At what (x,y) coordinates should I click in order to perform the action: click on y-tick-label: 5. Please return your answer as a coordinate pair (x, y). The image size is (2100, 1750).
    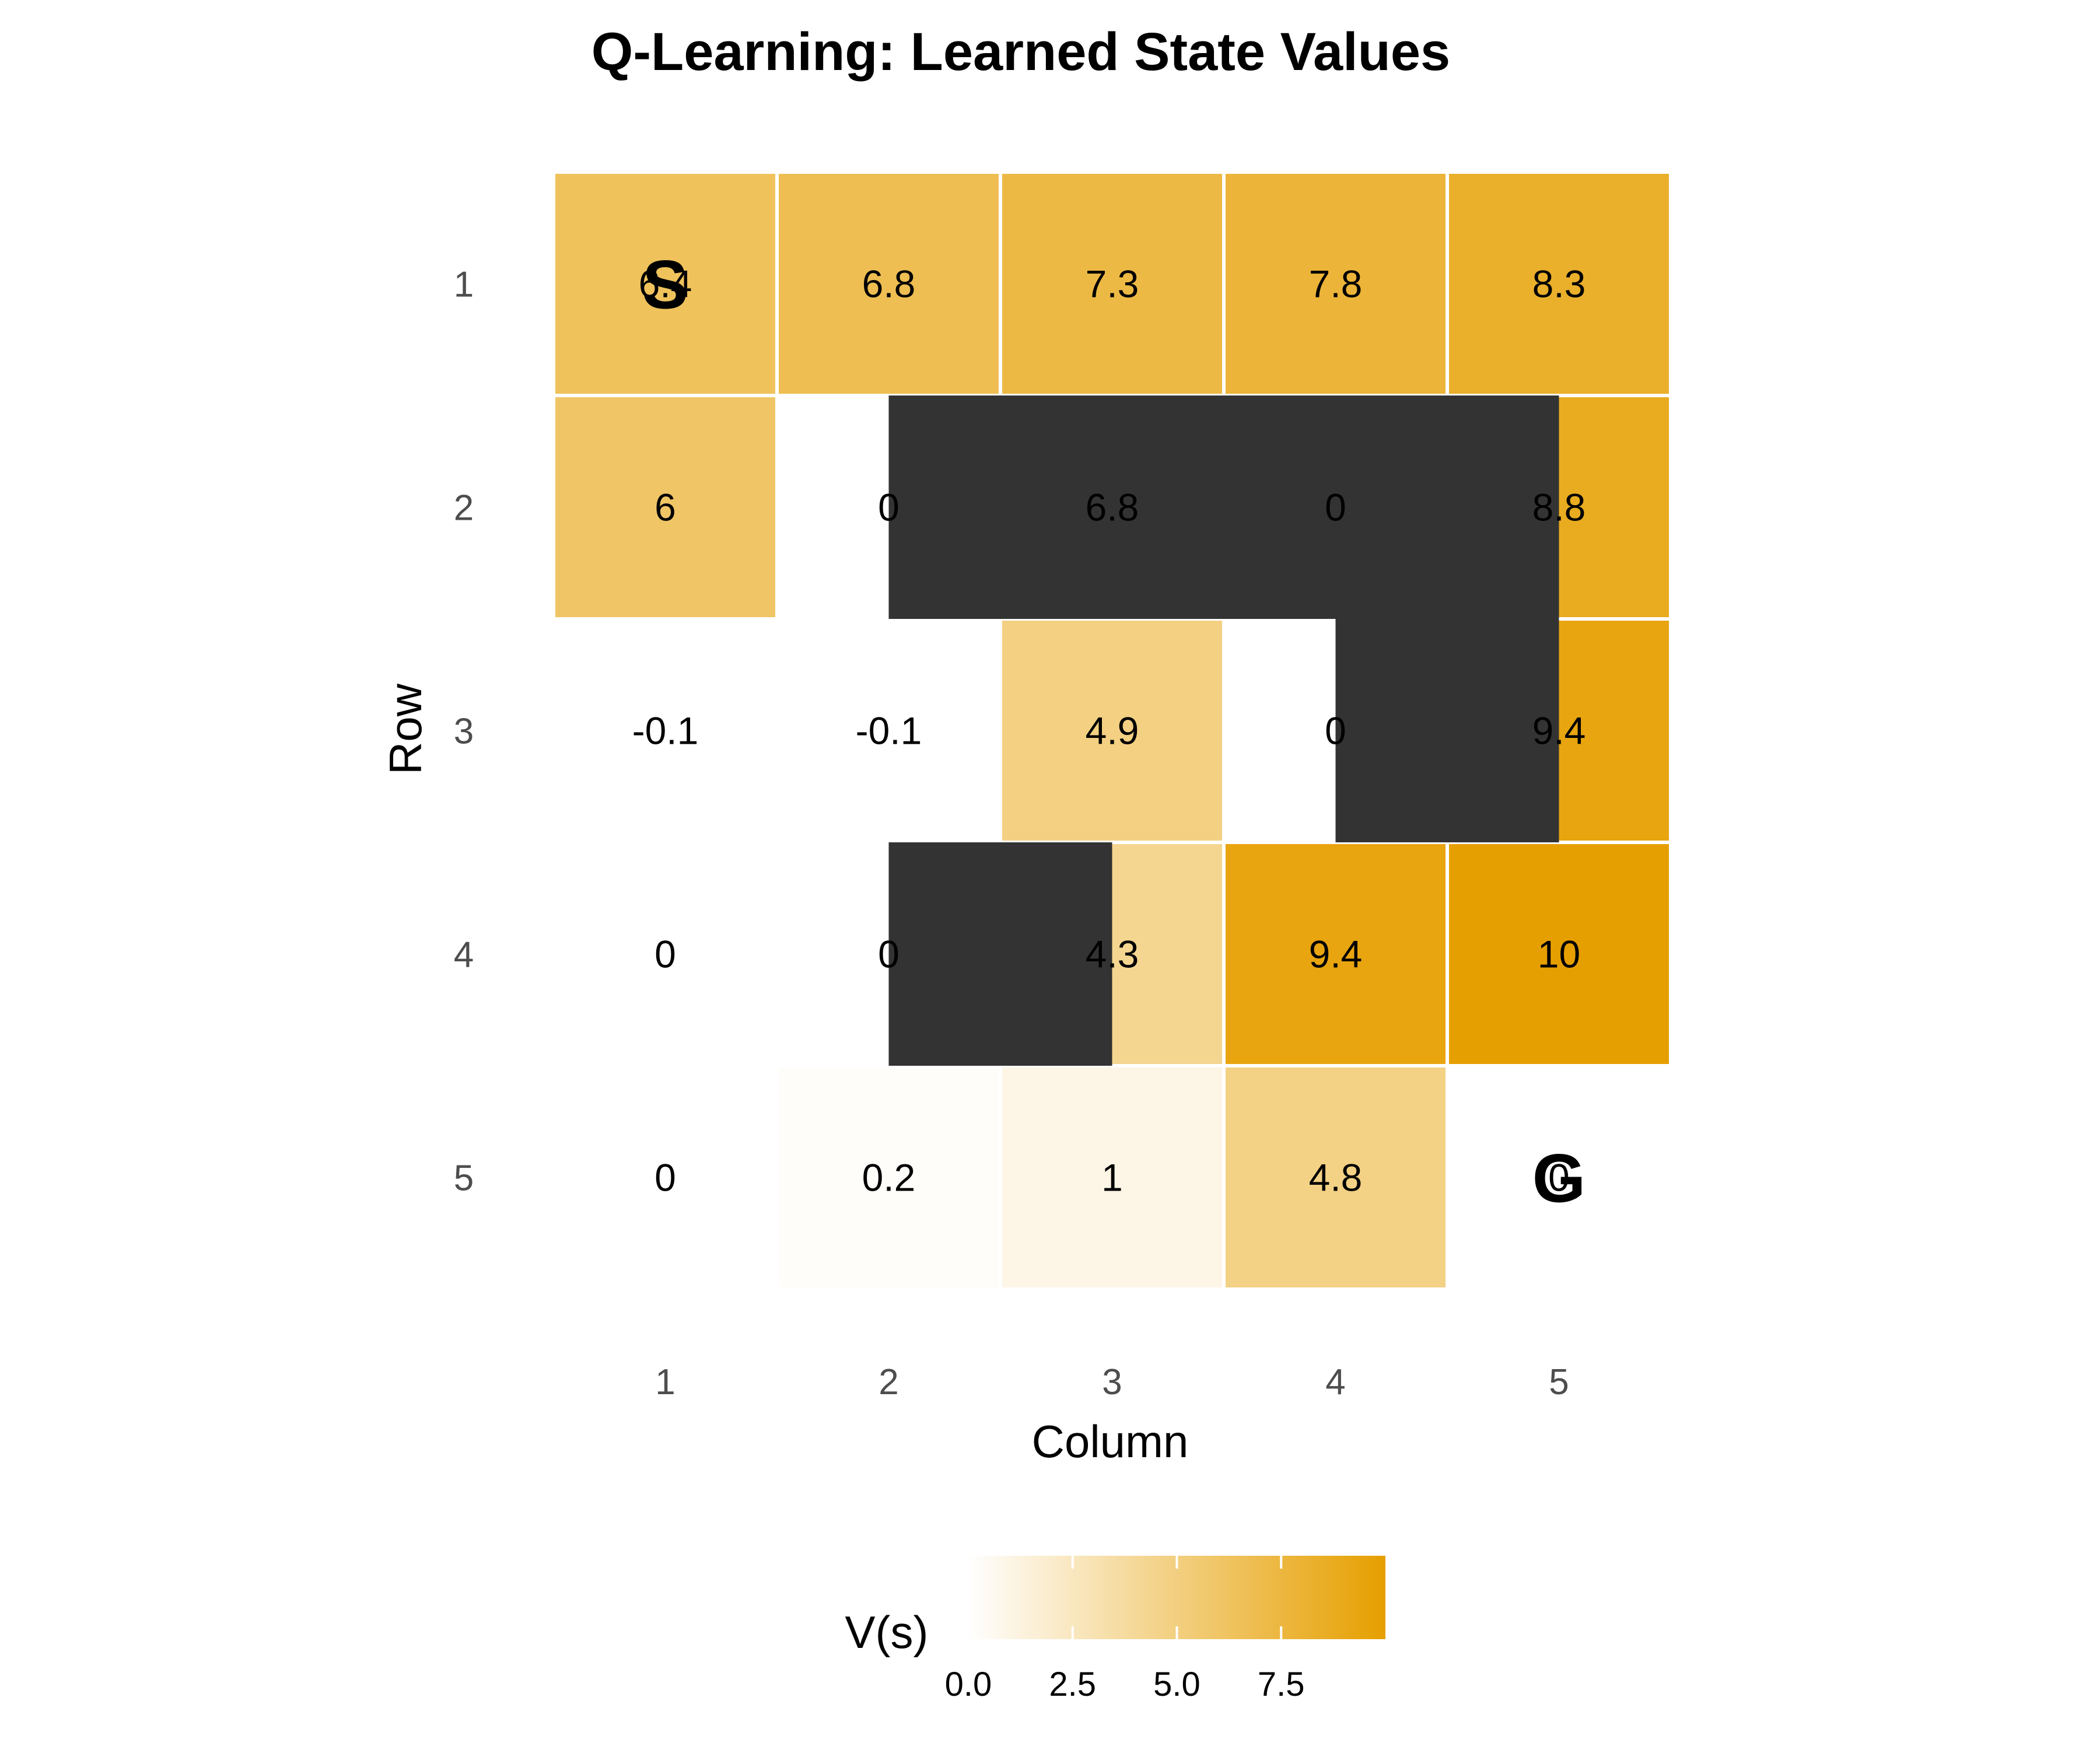
    Looking at the image, I should click on (464, 1178).